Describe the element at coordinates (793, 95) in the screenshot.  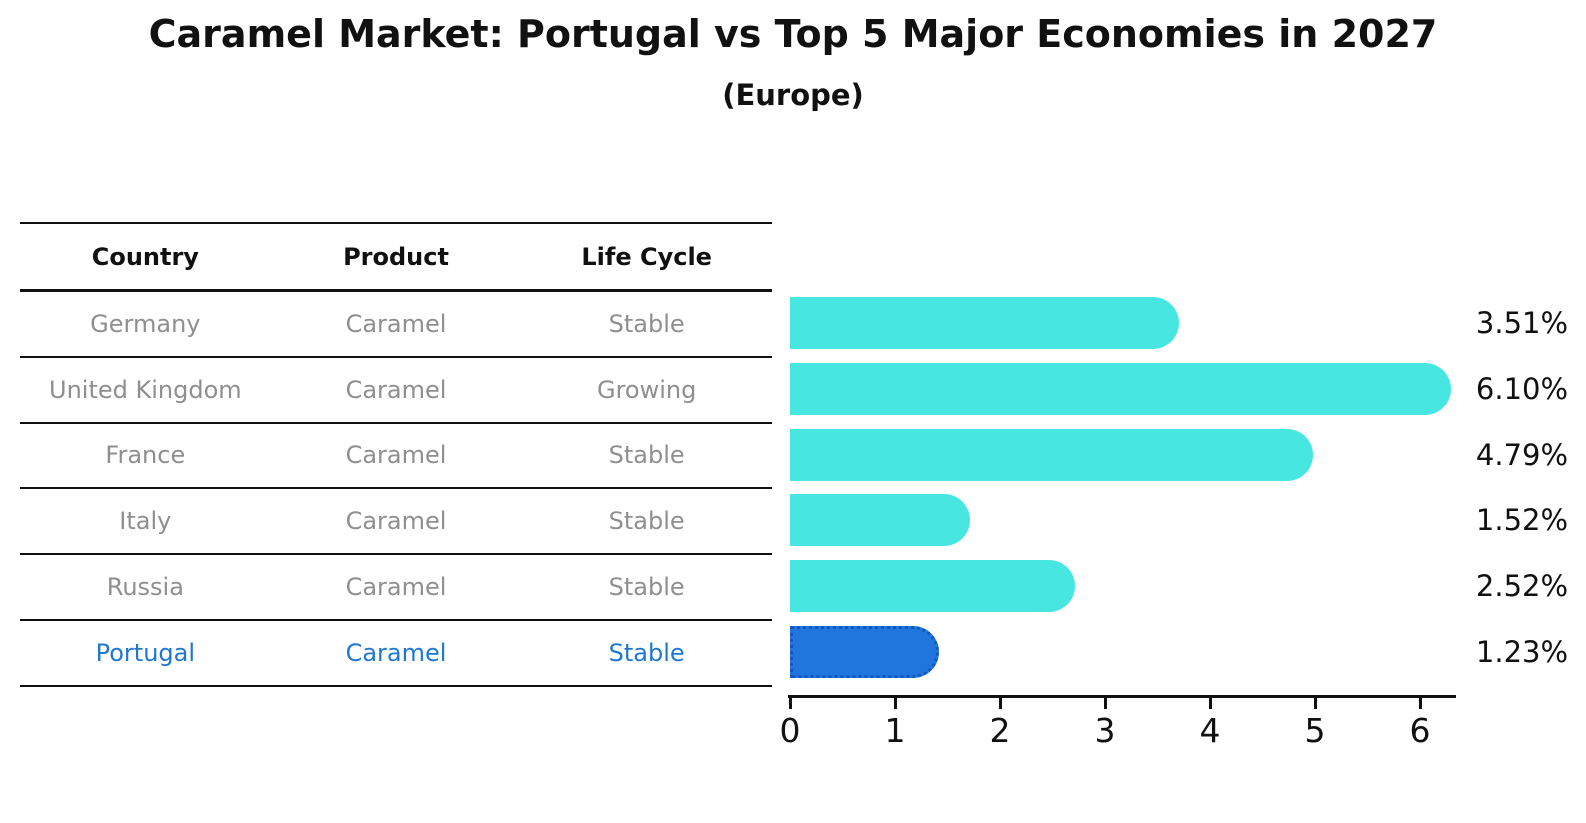
I see `chart-subtitle: (Europe)` at that location.